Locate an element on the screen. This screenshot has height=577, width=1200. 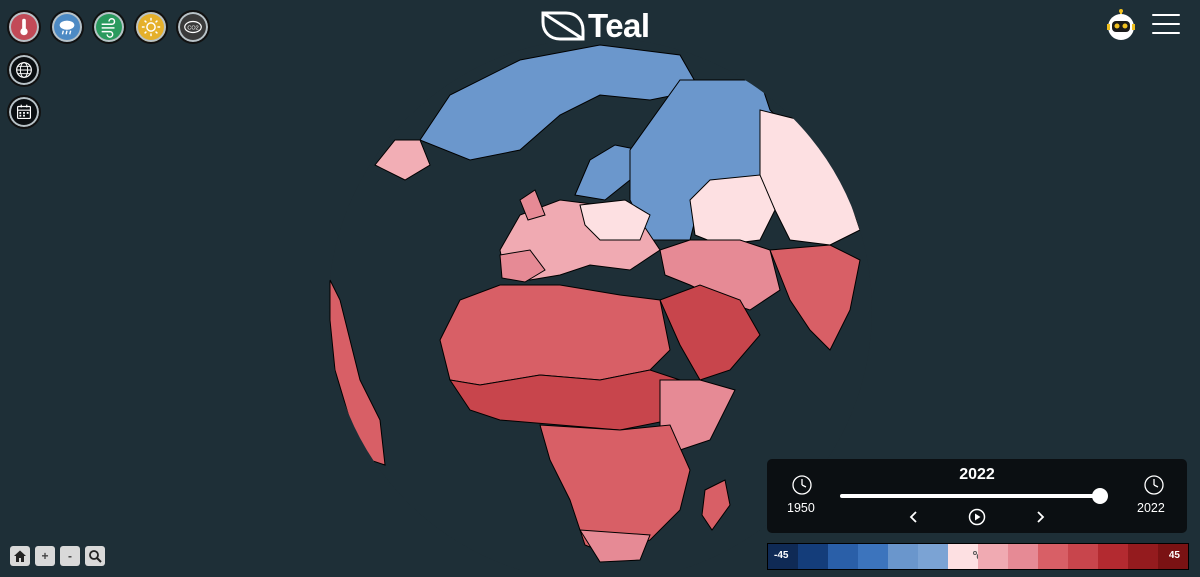
search-button is located at coordinates (95, 556).